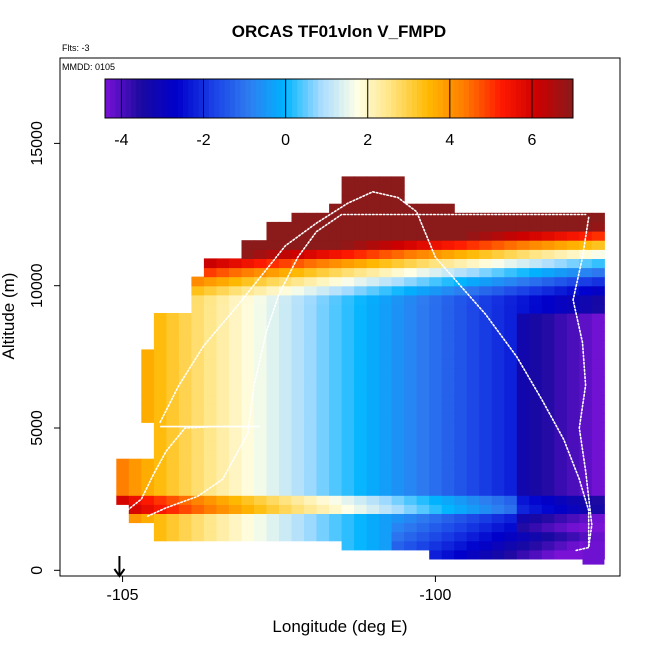  I want to click on colorbar-tick-label: 6, so click(531, 140).